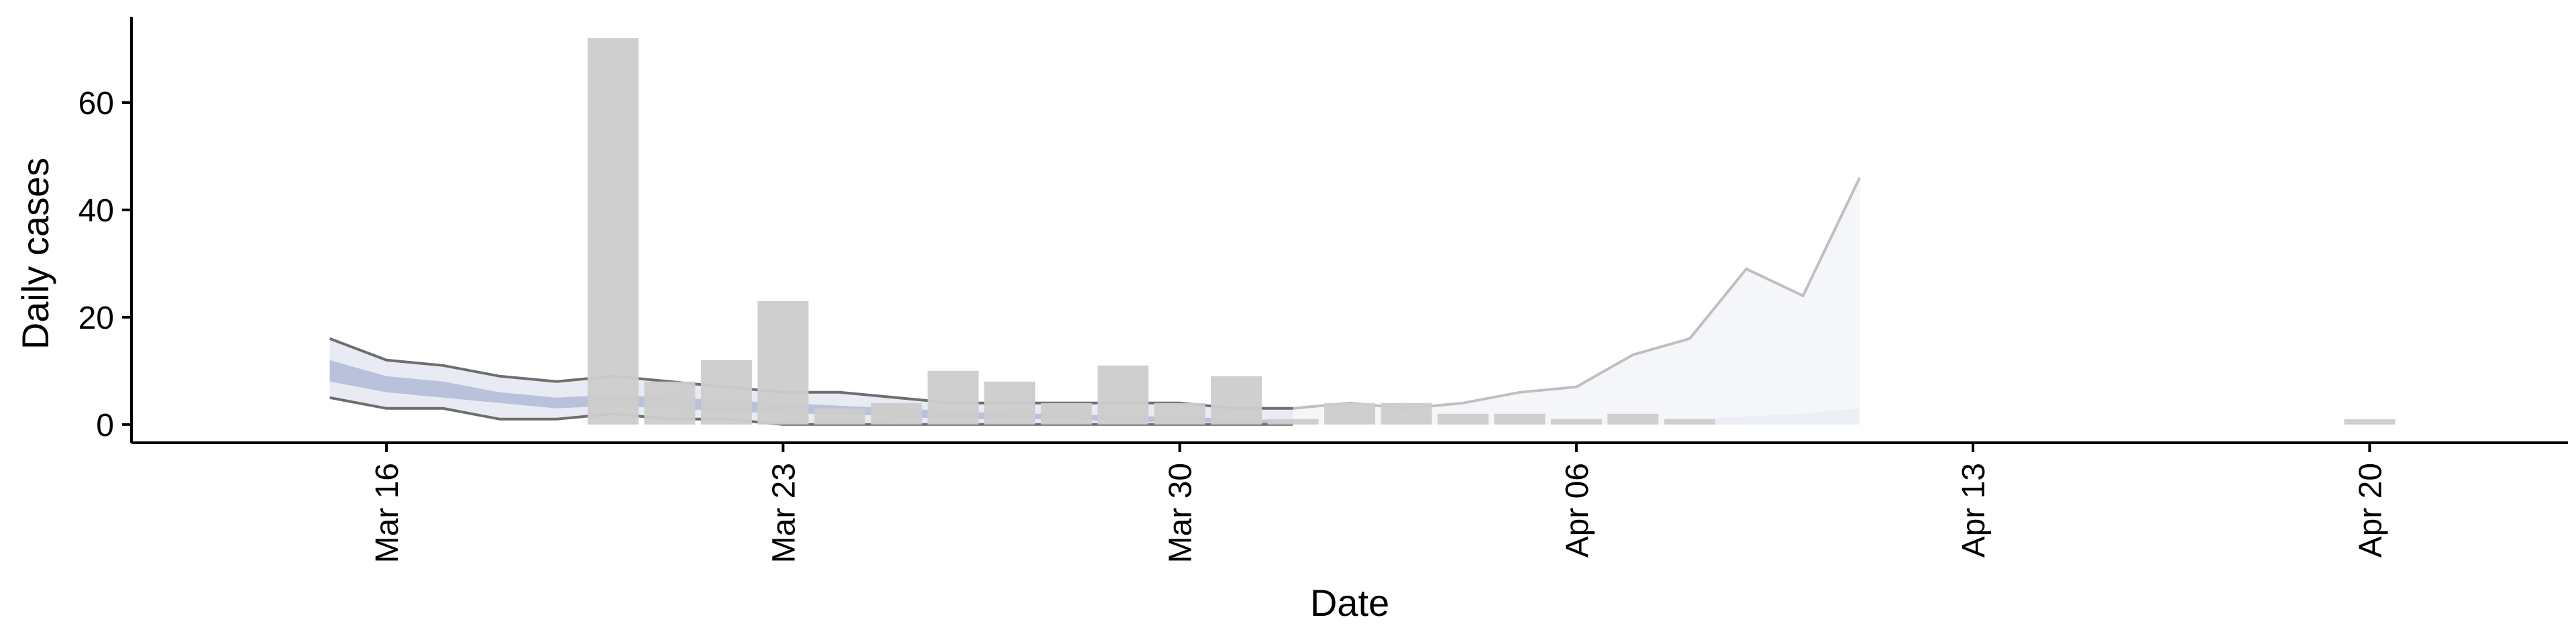 The height and width of the screenshot is (644, 2576). Describe the element at coordinates (1181, 513) in the screenshot. I see `x-tick-label: Mar 30` at that location.